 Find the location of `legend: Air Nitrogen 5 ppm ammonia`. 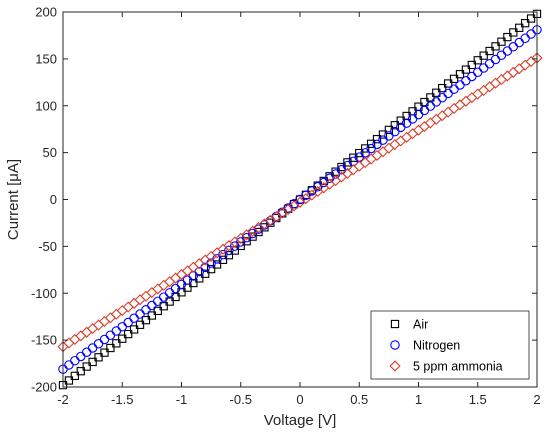

legend: Air Nitrogen 5 ppm ammonia is located at coordinates (450, 345).